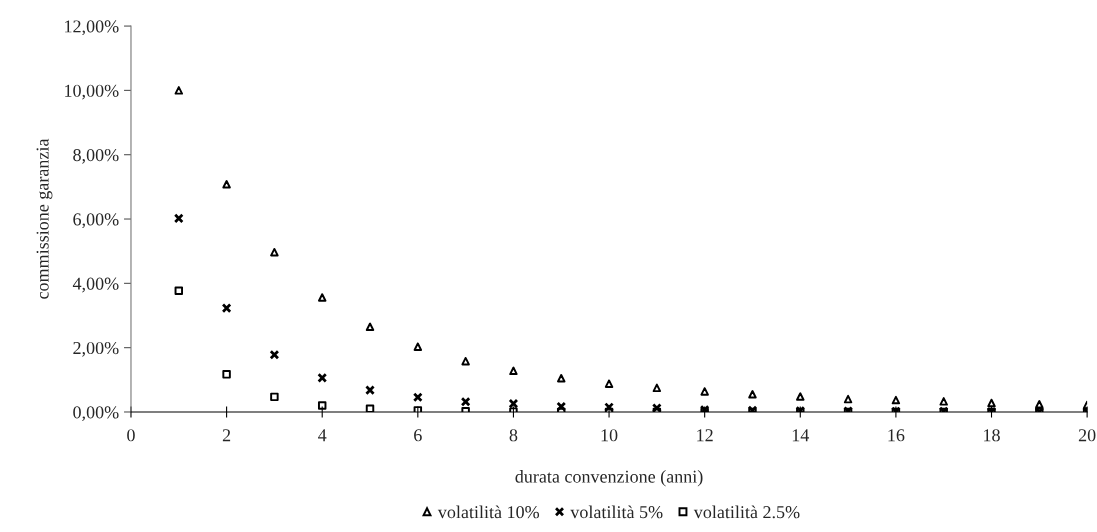  Describe the element at coordinates (746, 512) in the screenshot. I see `legend-label: volatilità 2.5%` at that location.